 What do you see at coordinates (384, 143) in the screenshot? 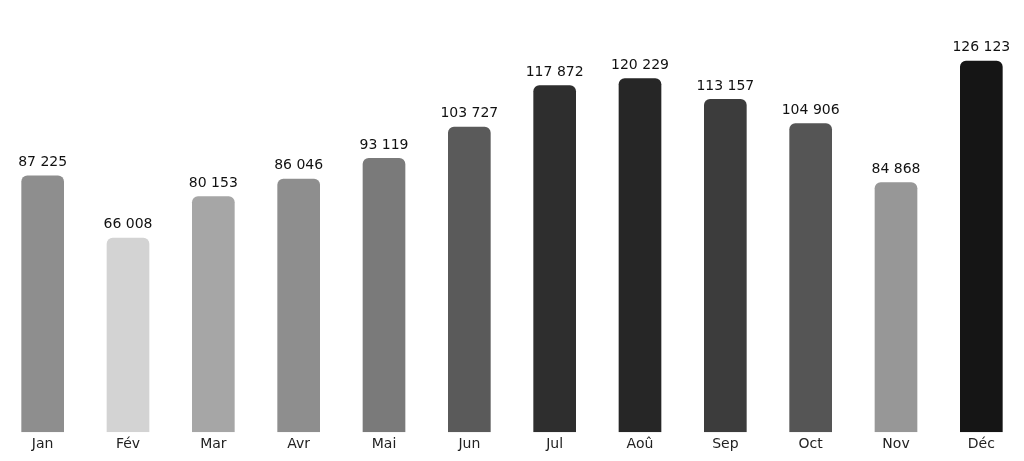
I see `data-label: 93 119` at bounding box center [384, 143].